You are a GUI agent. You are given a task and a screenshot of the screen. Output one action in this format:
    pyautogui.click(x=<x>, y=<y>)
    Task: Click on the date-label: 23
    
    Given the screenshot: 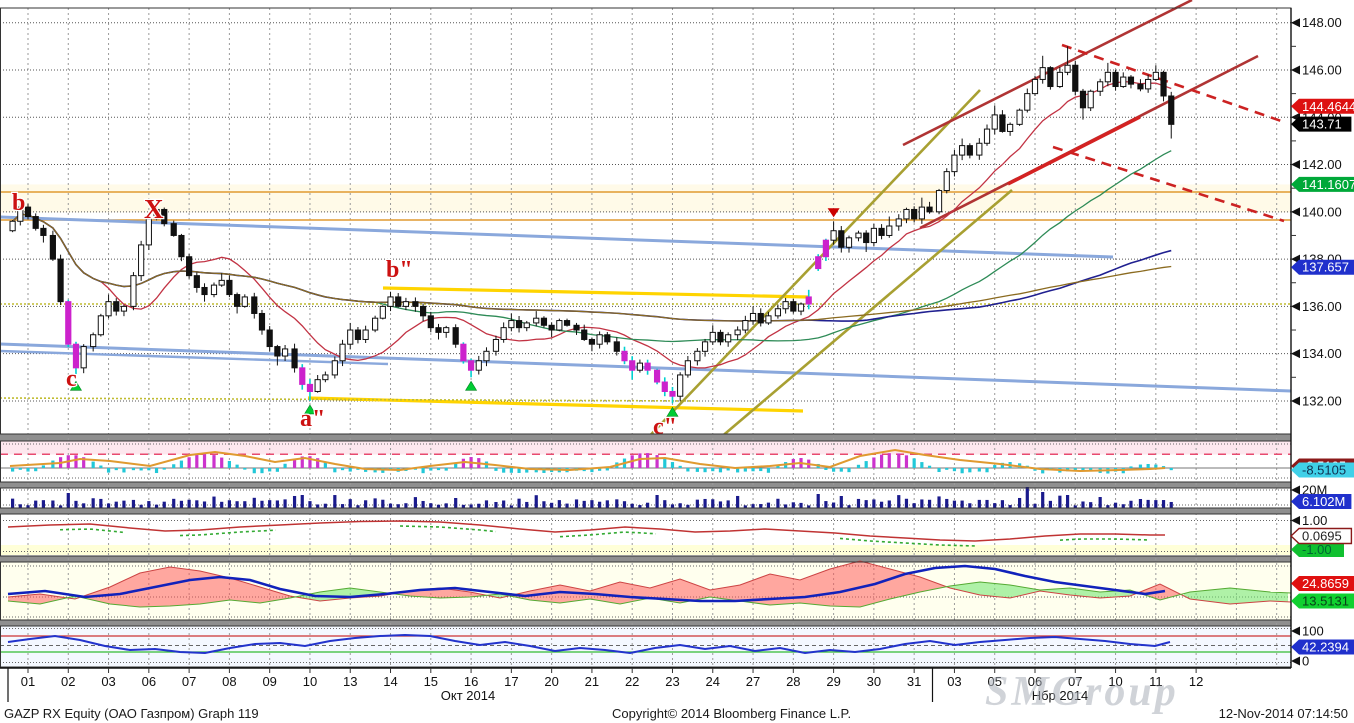 What is the action you would take?
    pyautogui.click(x=672, y=681)
    